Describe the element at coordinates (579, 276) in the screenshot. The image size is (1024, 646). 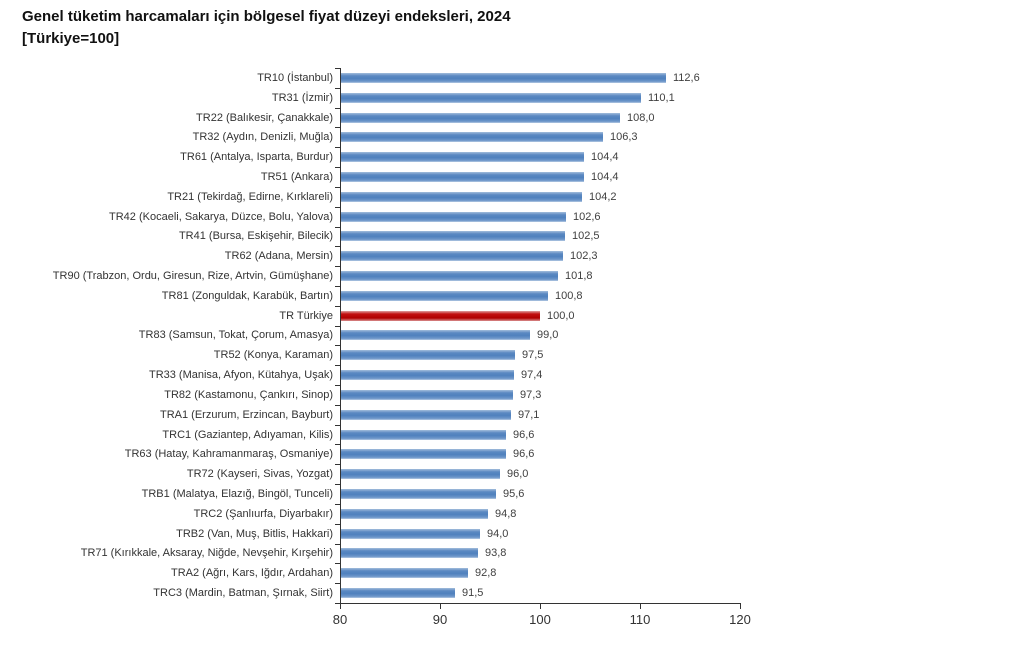
I see `value-label: 101,8` at that location.